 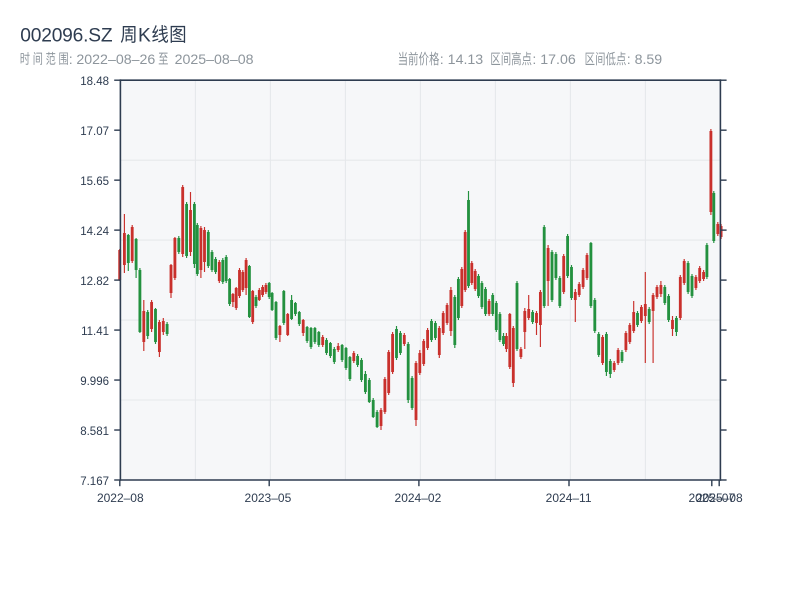 What do you see at coordinates (214, 60) in the screenshot?
I see `svg-text: 2025–08–08` at bounding box center [214, 60].